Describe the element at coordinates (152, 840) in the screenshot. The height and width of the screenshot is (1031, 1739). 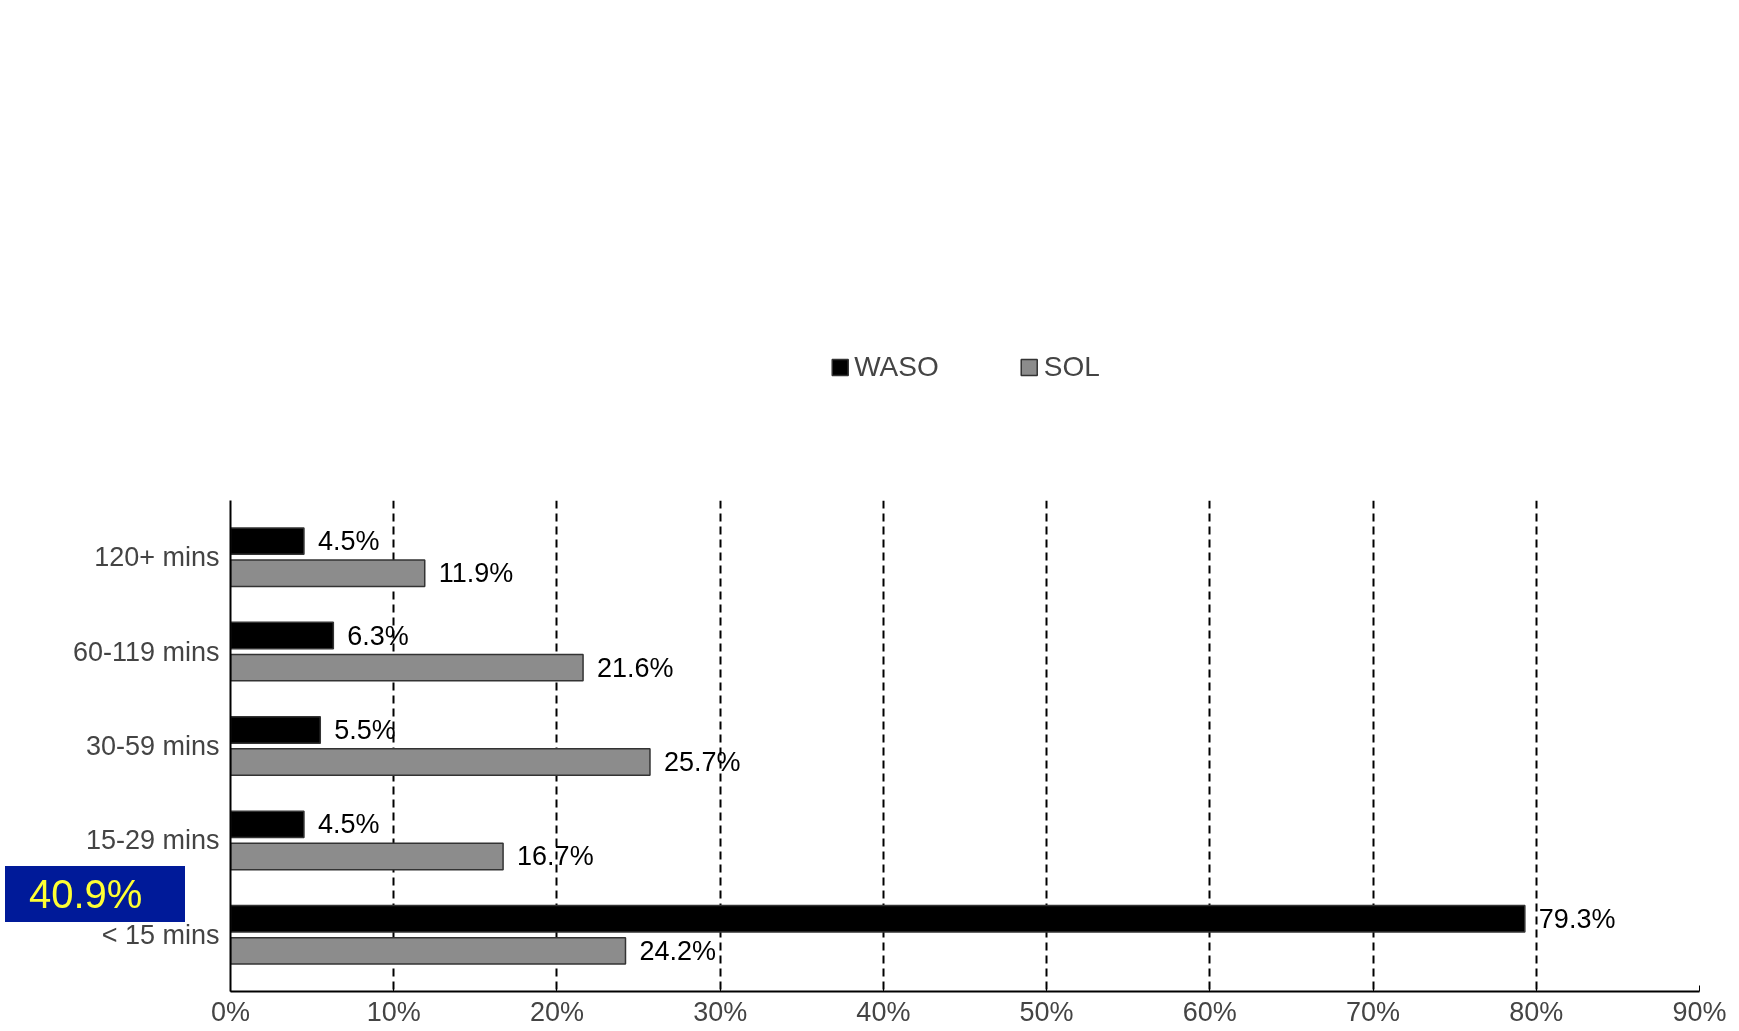
I see `y-tick-label: 15-29 mins` at that location.